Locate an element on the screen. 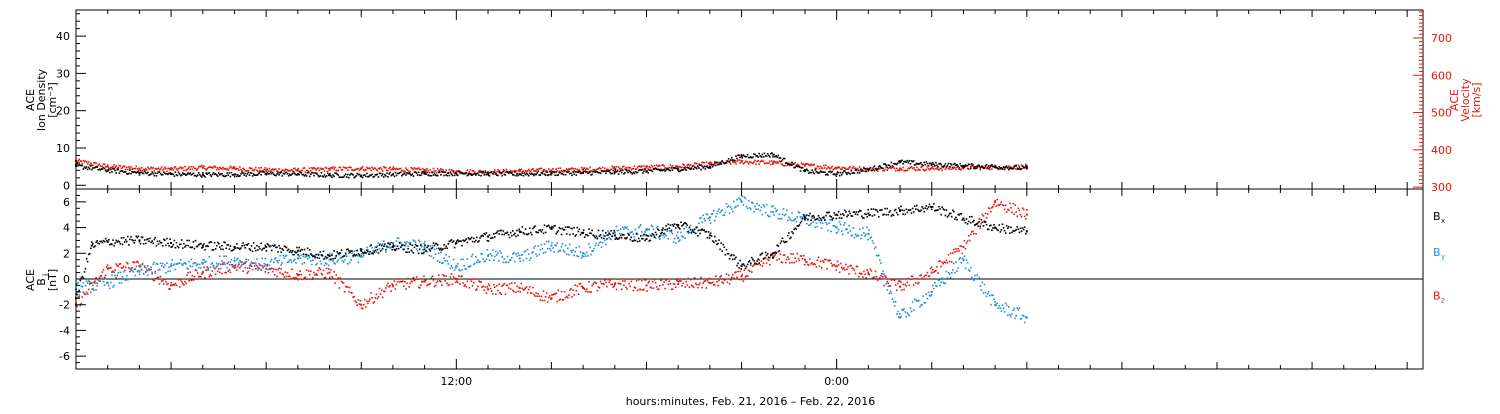 This screenshot has width=1500, height=414. velocity-tick-label: 500 is located at coordinates (1441, 113).